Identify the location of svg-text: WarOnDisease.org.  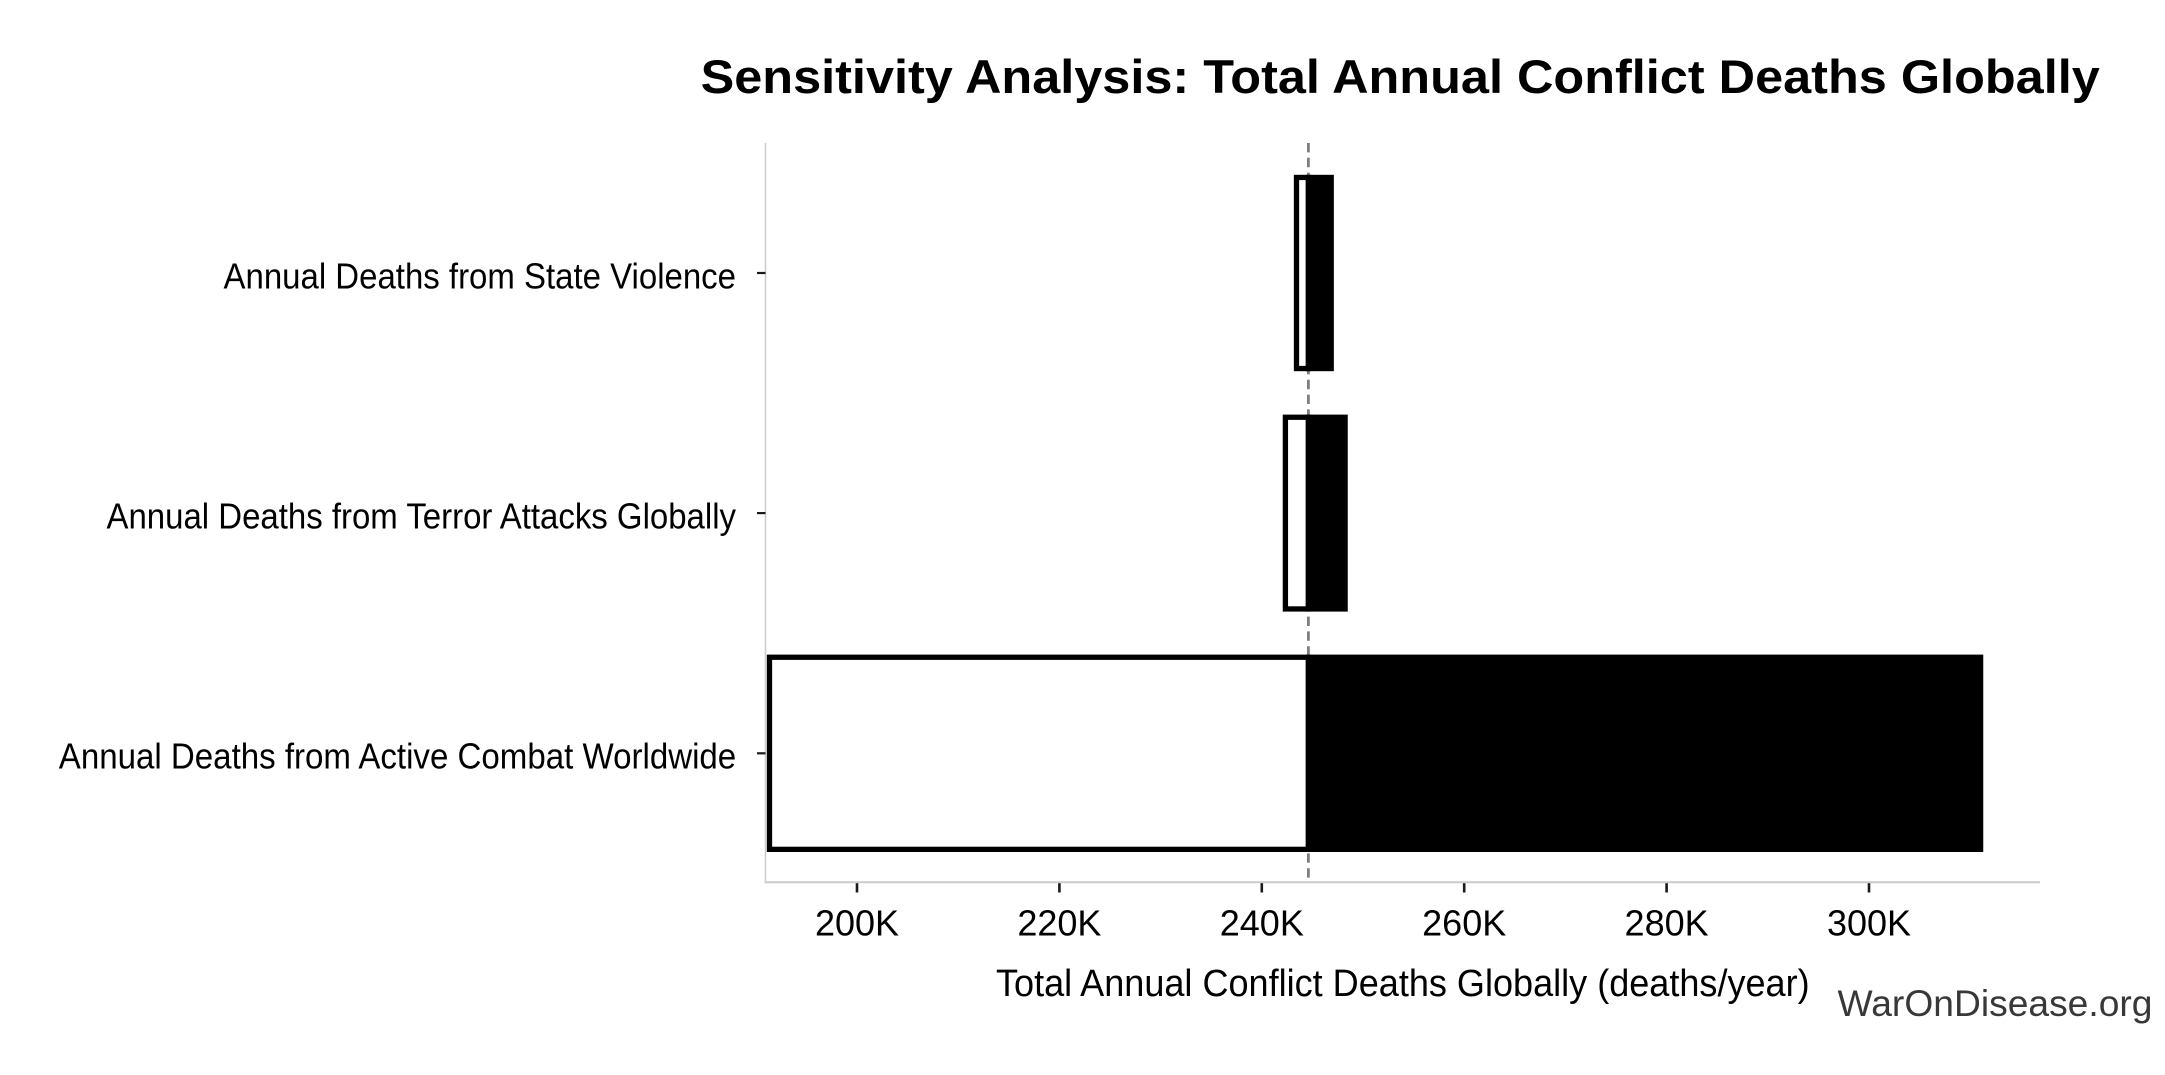
(1995, 1003).